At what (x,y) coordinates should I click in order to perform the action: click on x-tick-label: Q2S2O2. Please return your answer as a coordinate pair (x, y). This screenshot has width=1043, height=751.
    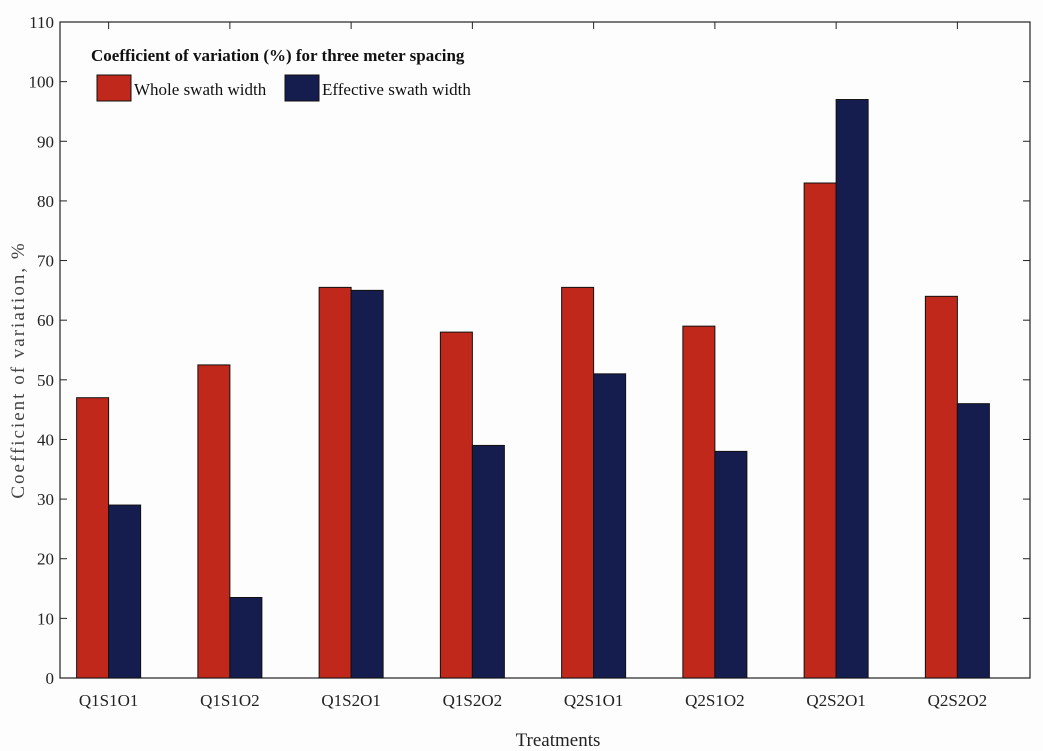
    Looking at the image, I should click on (958, 700).